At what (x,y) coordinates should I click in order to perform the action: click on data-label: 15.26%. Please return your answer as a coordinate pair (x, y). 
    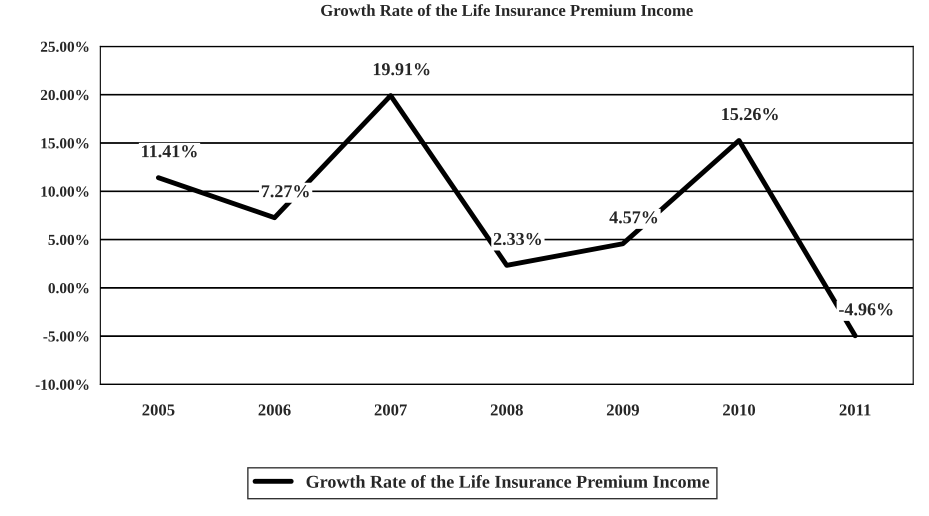
    Looking at the image, I should click on (750, 114).